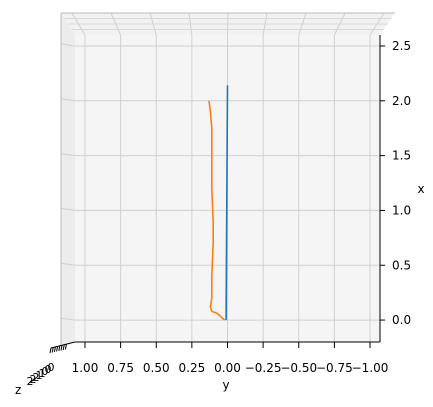 Image resolution: width=433 pixels, height=407 pixels. I want to click on y-tick-label: 1.00, so click(85, 368).